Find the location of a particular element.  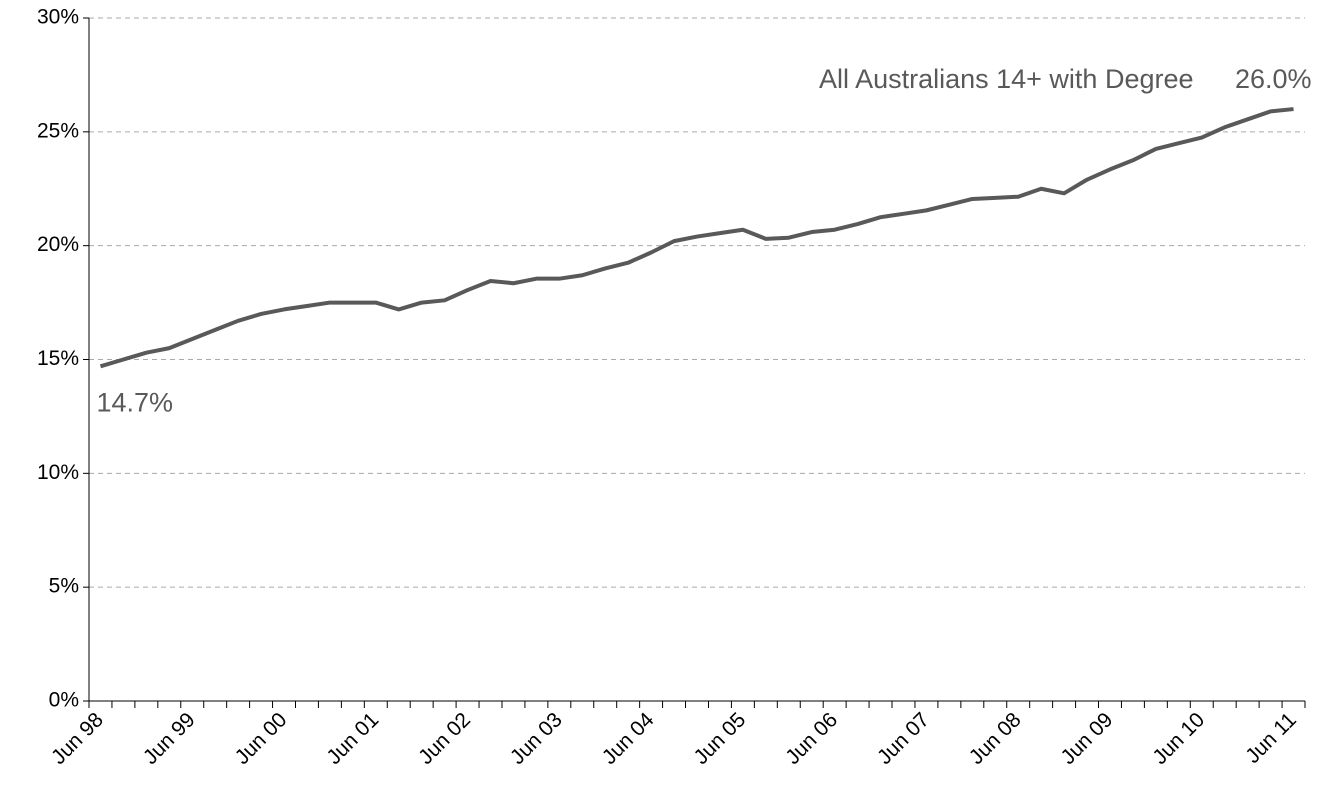

y-tick-label: 20% is located at coordinates (58, 244).